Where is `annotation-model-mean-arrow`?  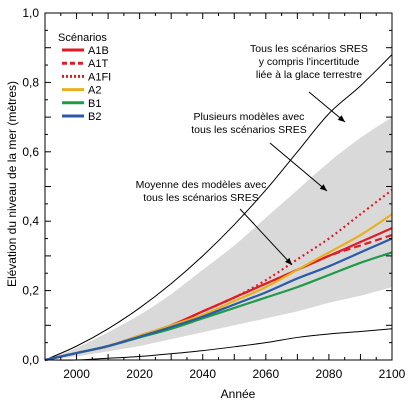
annotation-model-mean-arrow is located at coordinates (266, 237).